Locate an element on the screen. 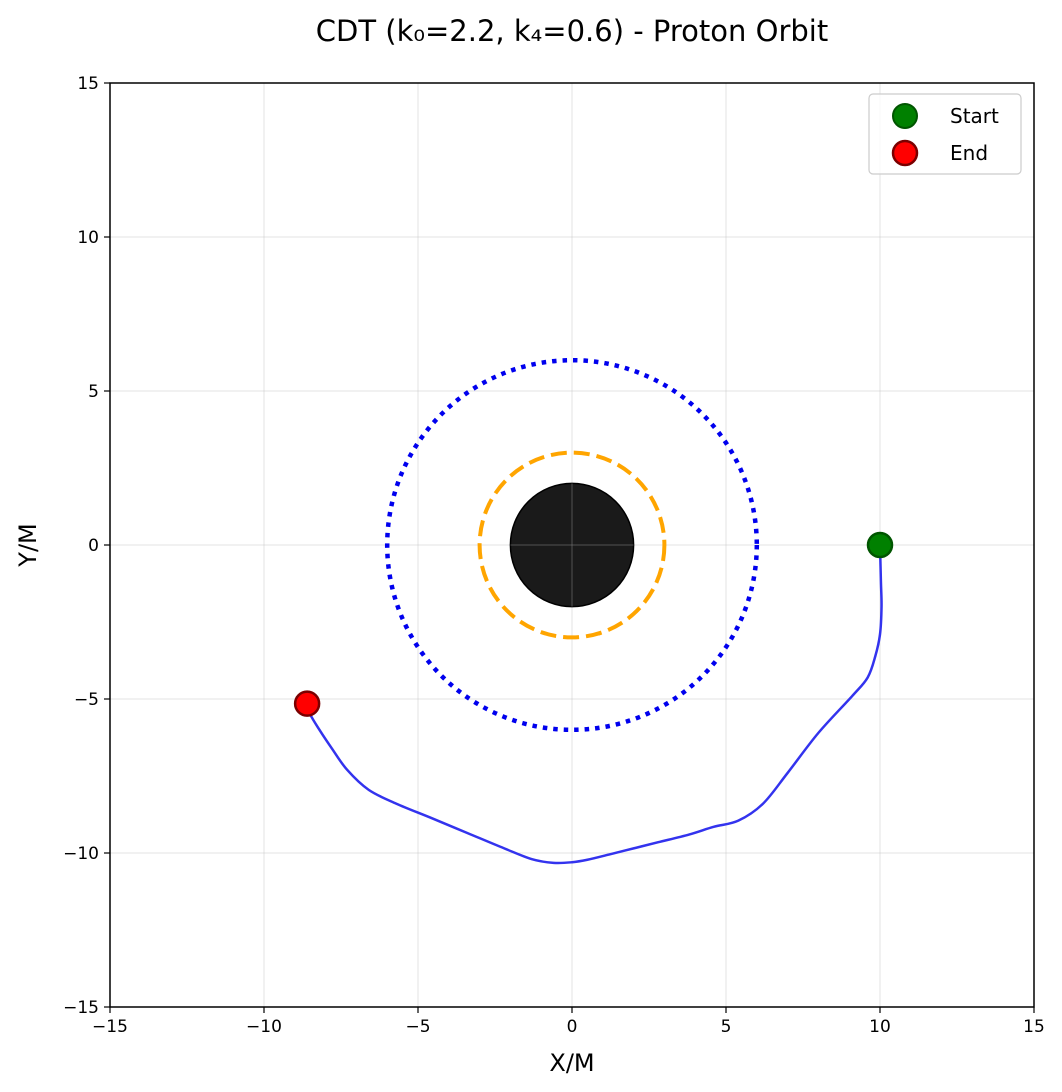  y-tick-label: −5 is located at coordinates (86, 700).